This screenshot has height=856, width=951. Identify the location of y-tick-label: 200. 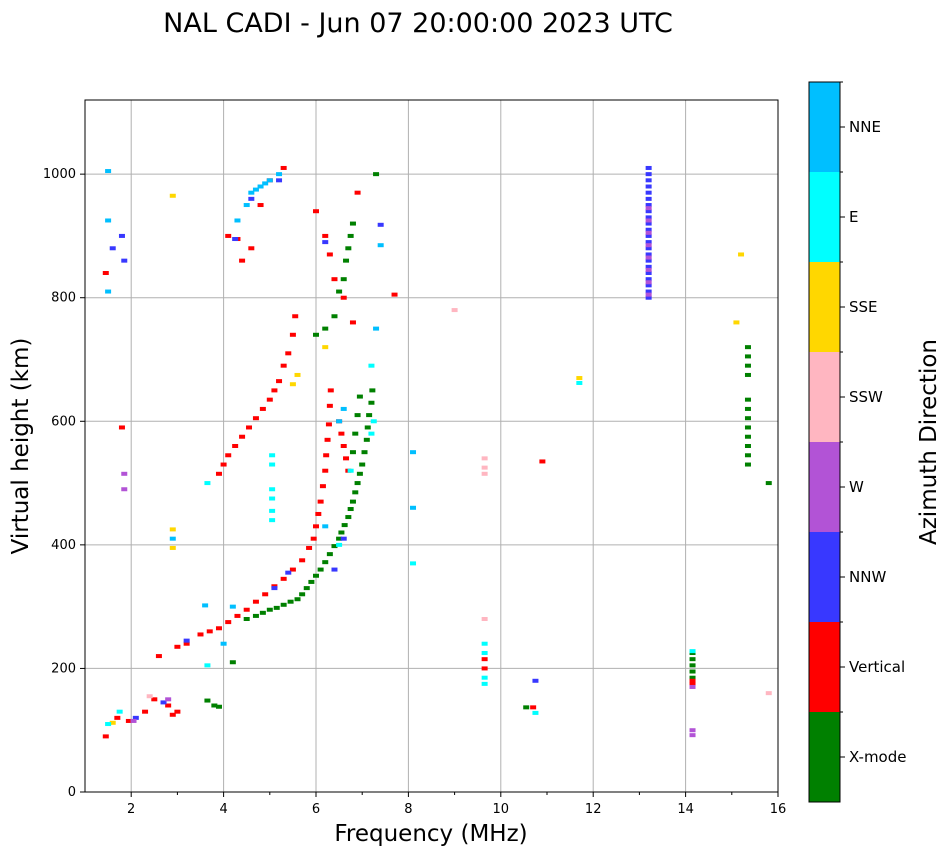
(63, 668).